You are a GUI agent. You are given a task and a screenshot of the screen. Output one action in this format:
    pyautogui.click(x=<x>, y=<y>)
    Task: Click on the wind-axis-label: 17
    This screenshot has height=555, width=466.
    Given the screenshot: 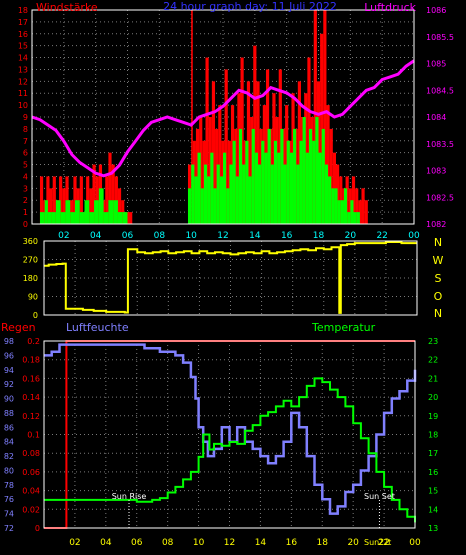 What is the action you would take?
    pyautogui.click(x=23, y=22)
    